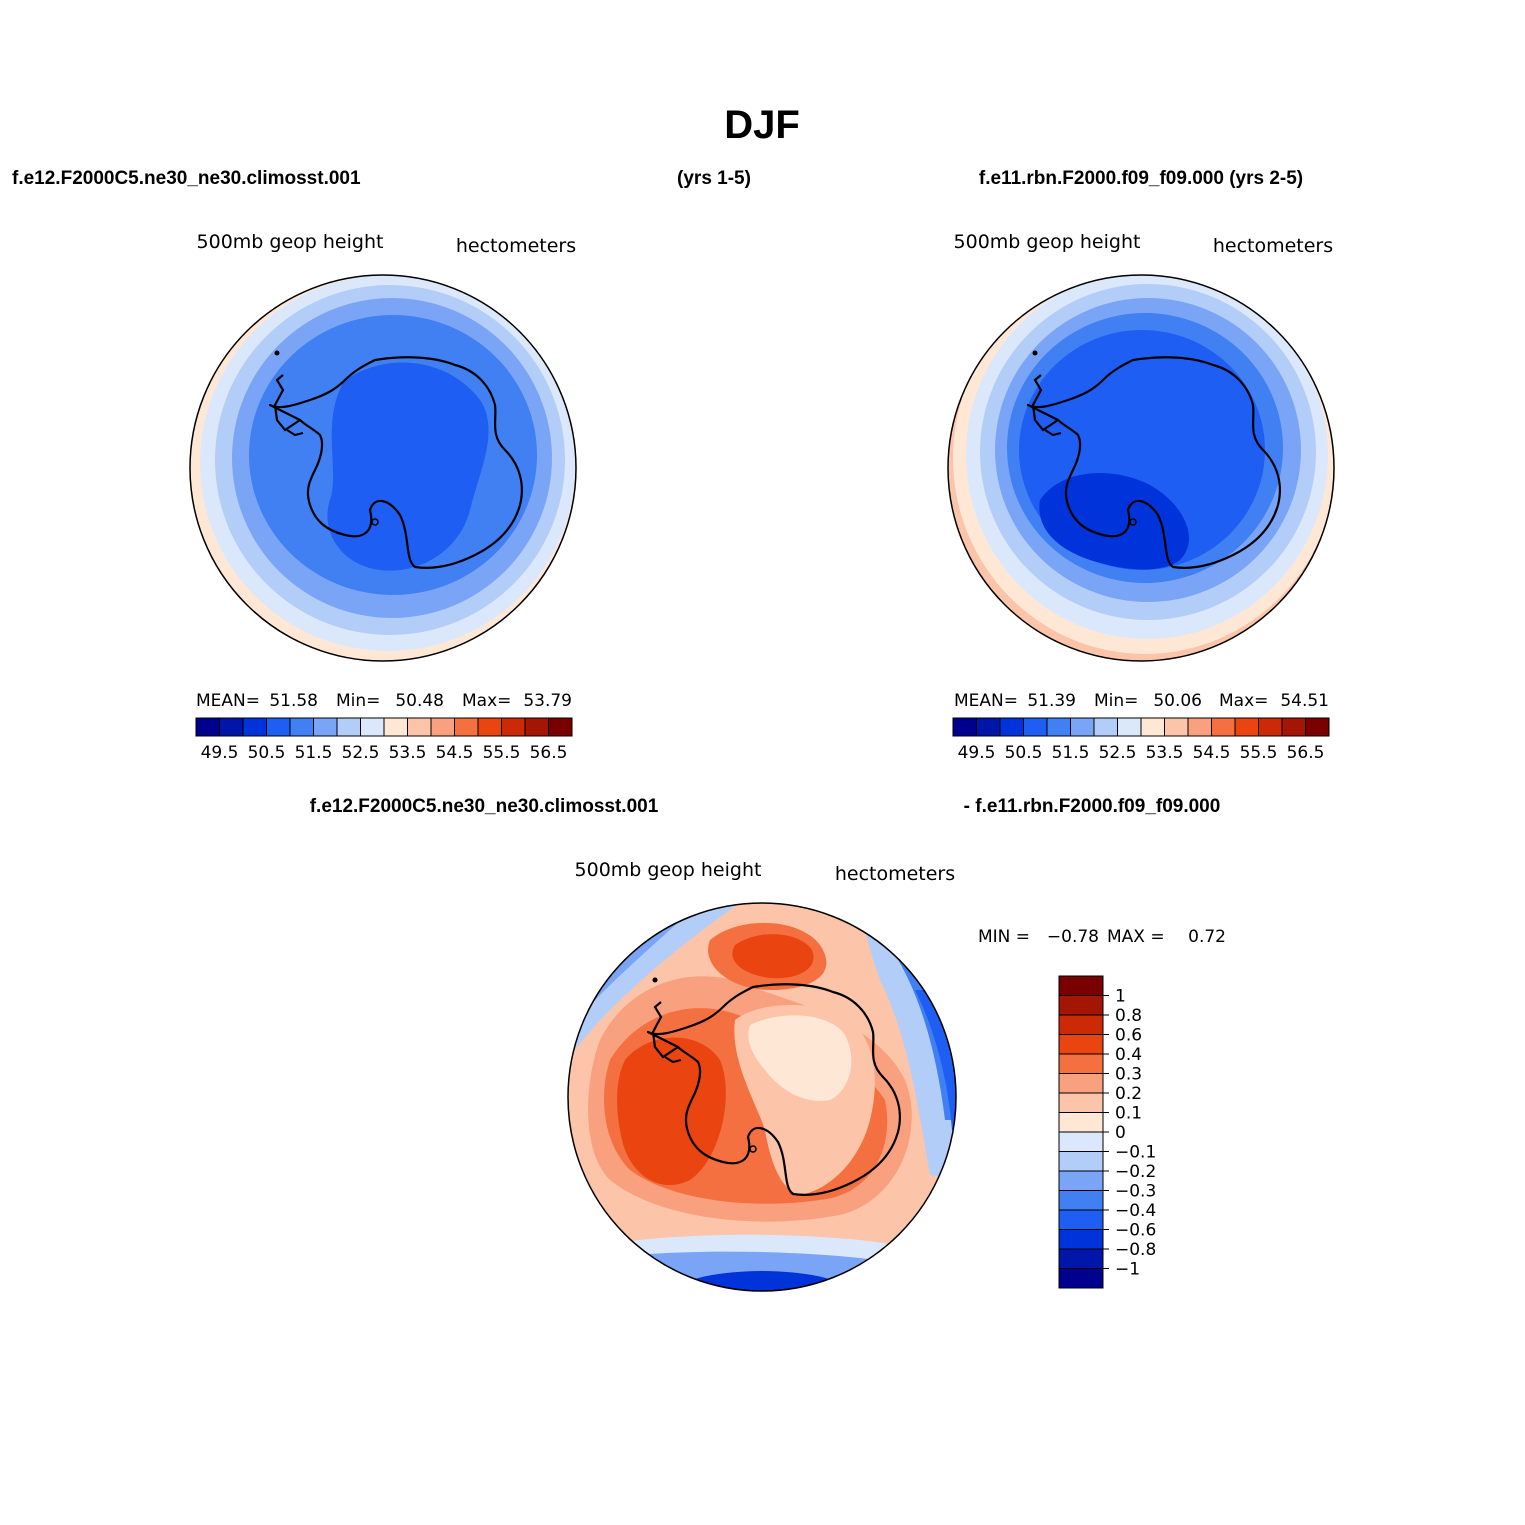  I want to click on colorbar-tick-label: −0.6, so click(1135, 1231).